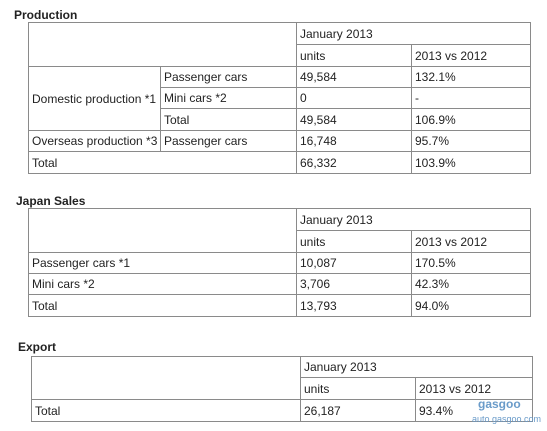 This screenshot has height=431, width=547. I want to click on cell: 26,187, so click(358, 410).